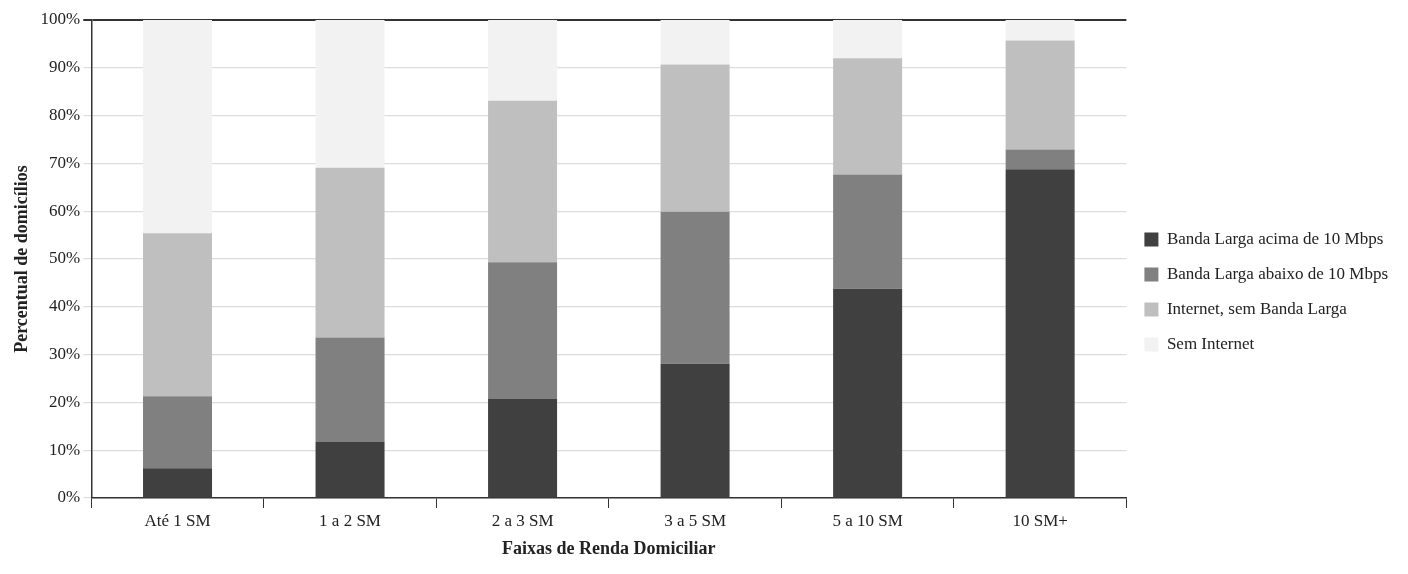 The width and height of the screenshot is (1408, 574). Describe the element at coordinates (1040, 520) in the screenshot. I see `x-tick-label: 10 SM+` at that location.